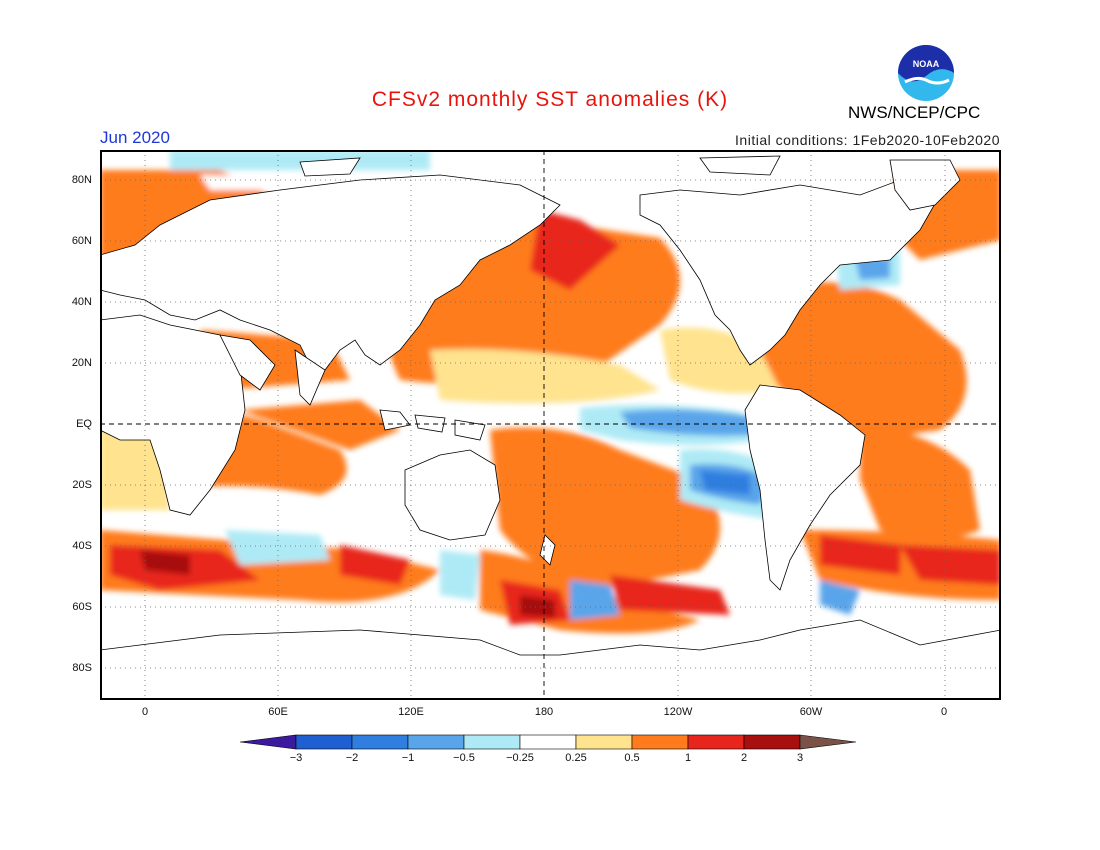  Describe the element at coordinates (82, 485) in the screenshot. I see `lat-label: 20S` at that location.